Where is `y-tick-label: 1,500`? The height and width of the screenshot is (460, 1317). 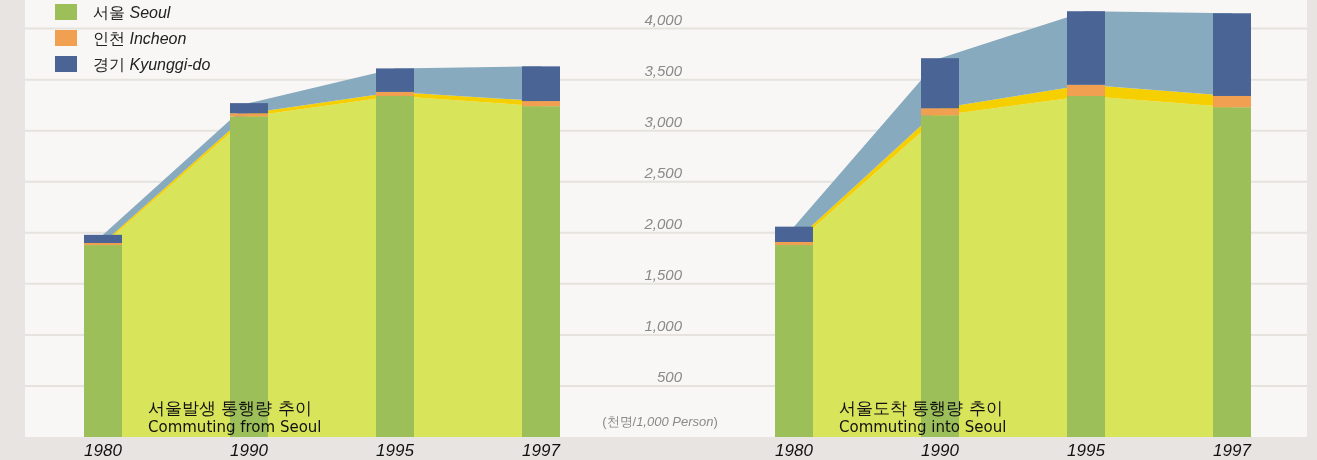
y-tick-label: 1,500 is located at coordinates (663, 274).